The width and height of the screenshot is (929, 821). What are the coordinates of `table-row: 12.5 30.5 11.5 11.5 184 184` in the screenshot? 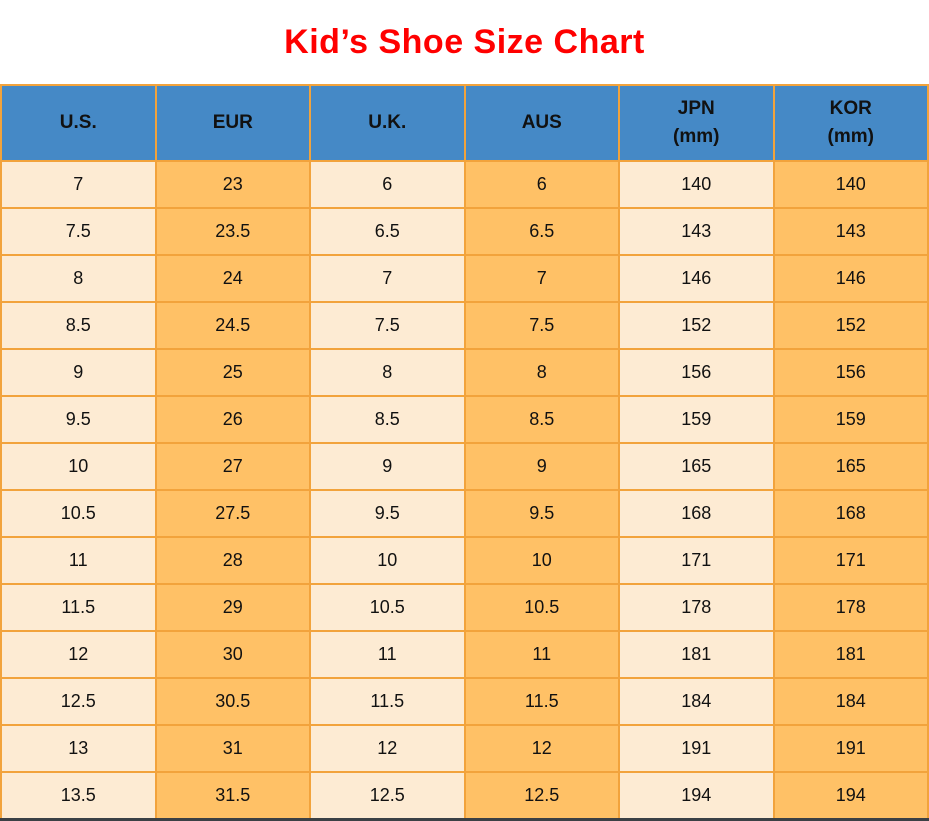 It's located at (464, 701).